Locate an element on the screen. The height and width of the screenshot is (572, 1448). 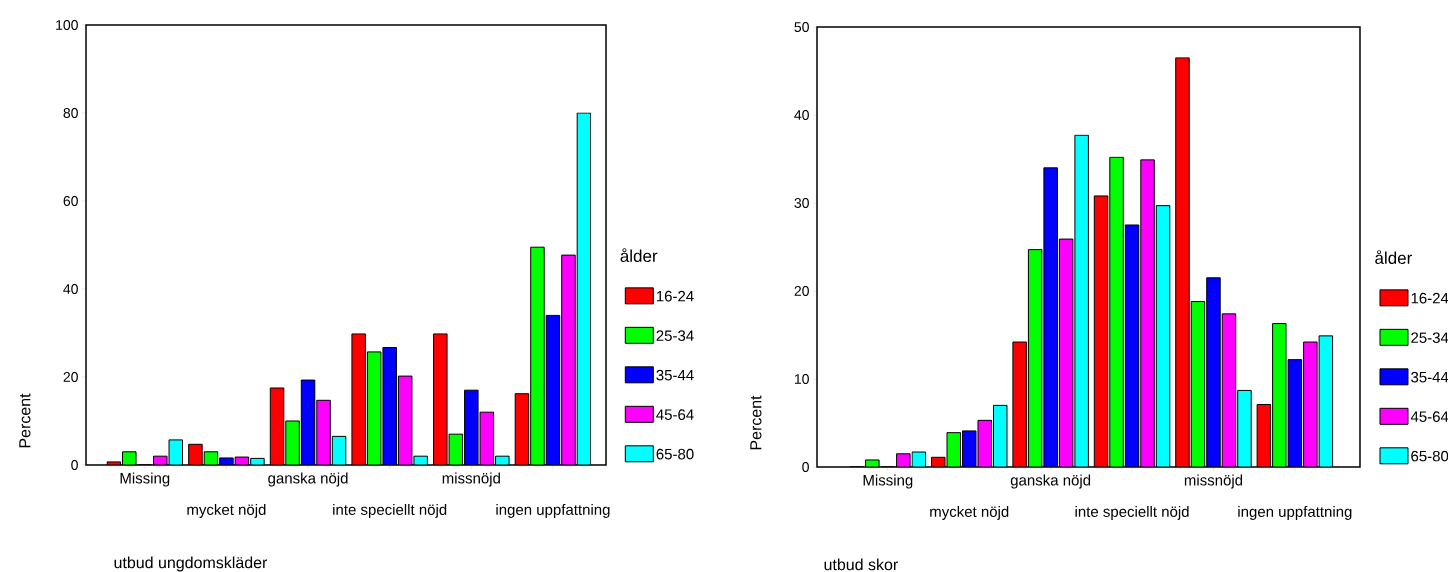
y-tick-label: 80 is located at coordinates (70, 113).